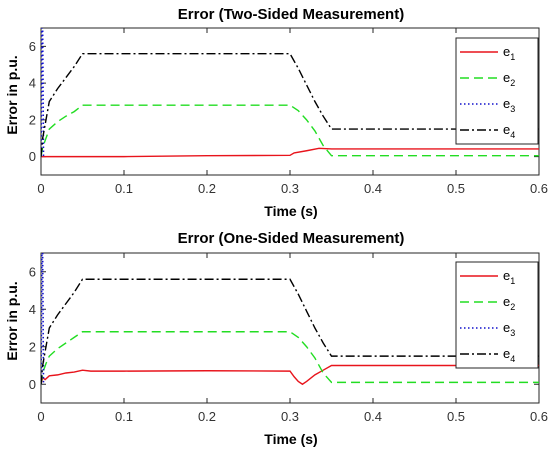  I want to click on chart-title: Error (One-Sided Measurement), so click(291, 238).